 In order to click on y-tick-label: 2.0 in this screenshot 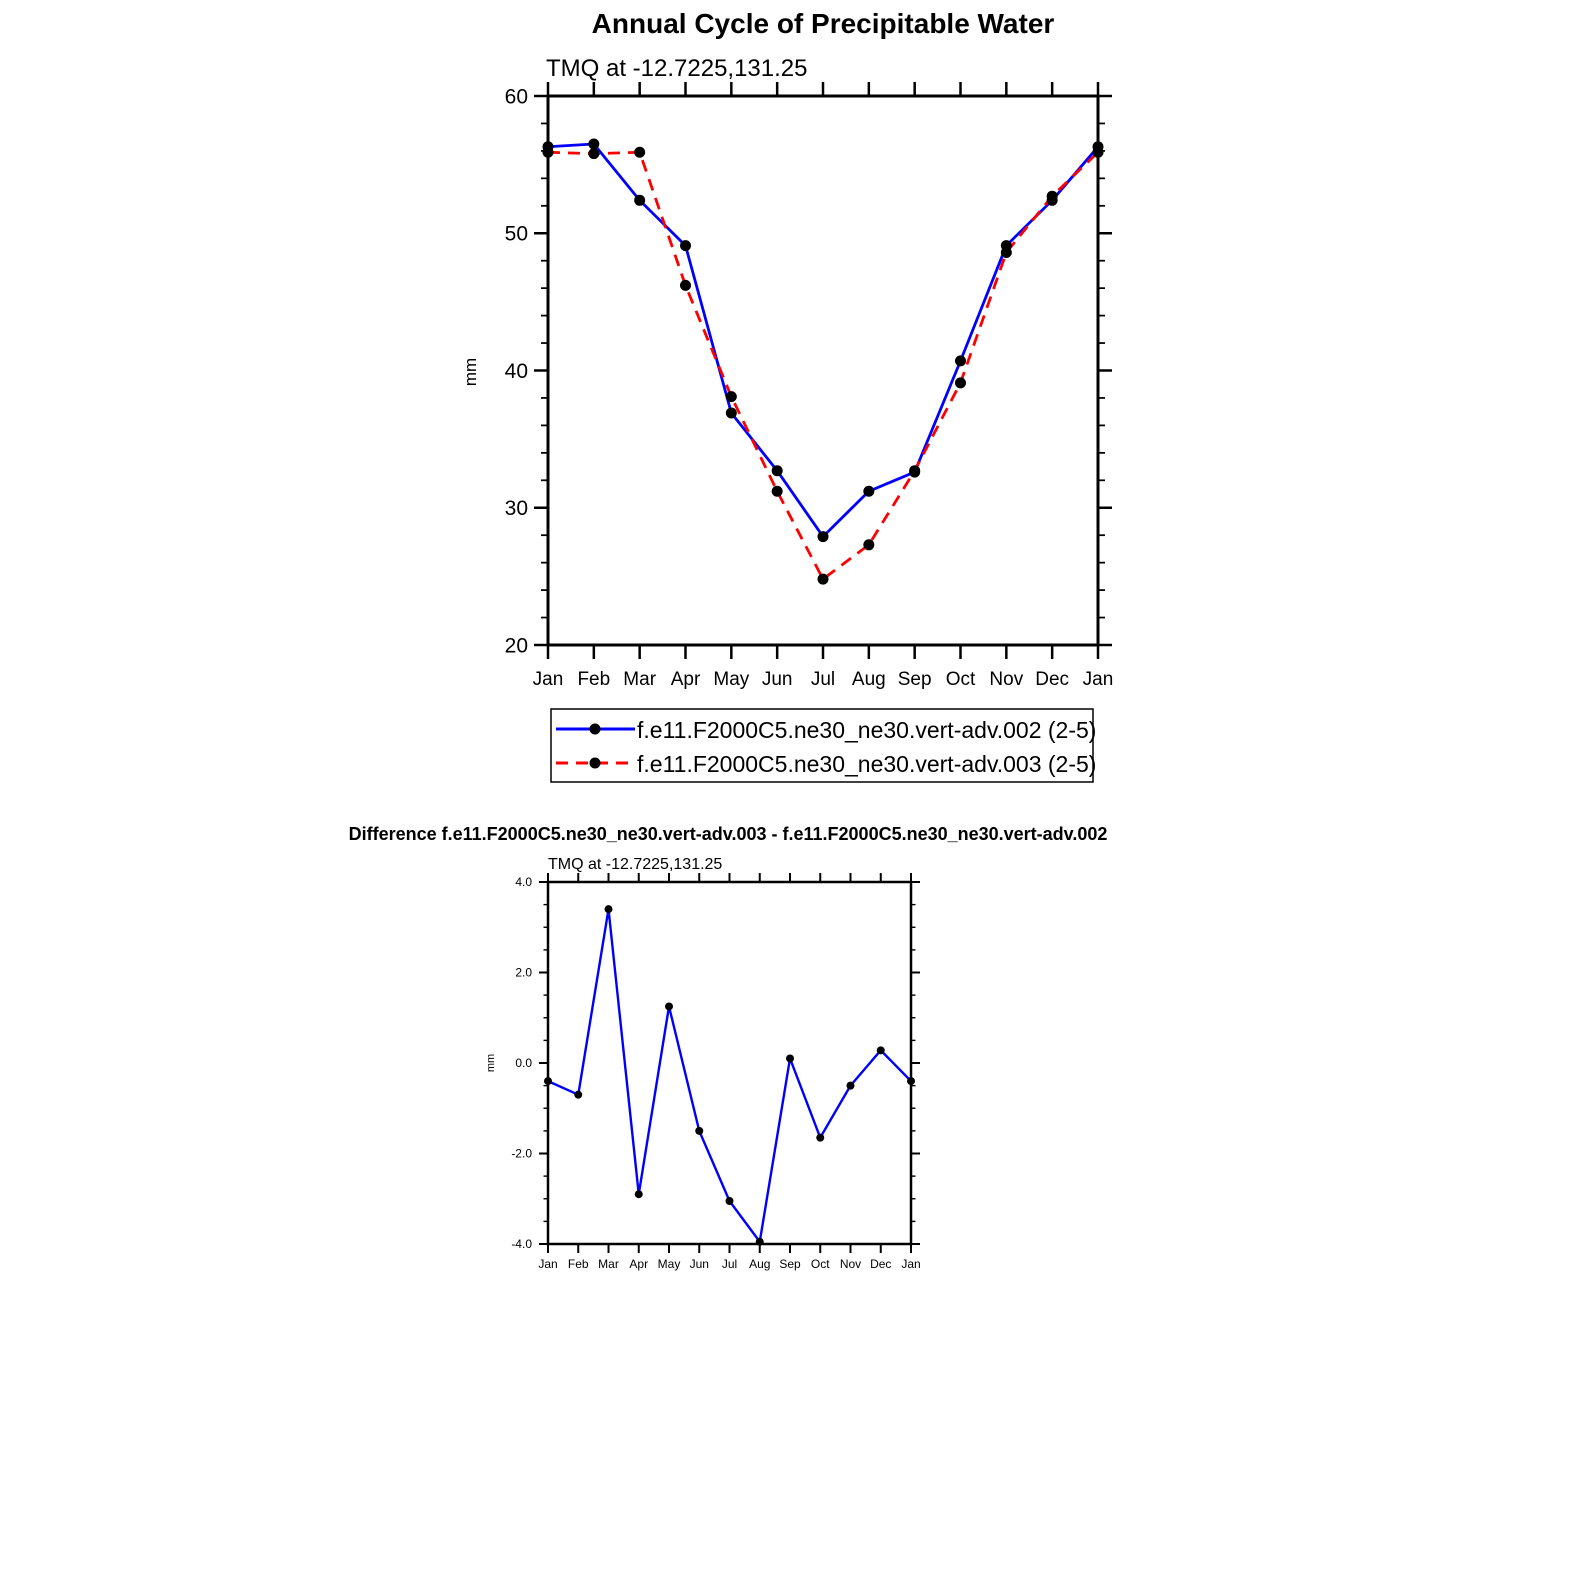, I will do `click(523, 973)`.